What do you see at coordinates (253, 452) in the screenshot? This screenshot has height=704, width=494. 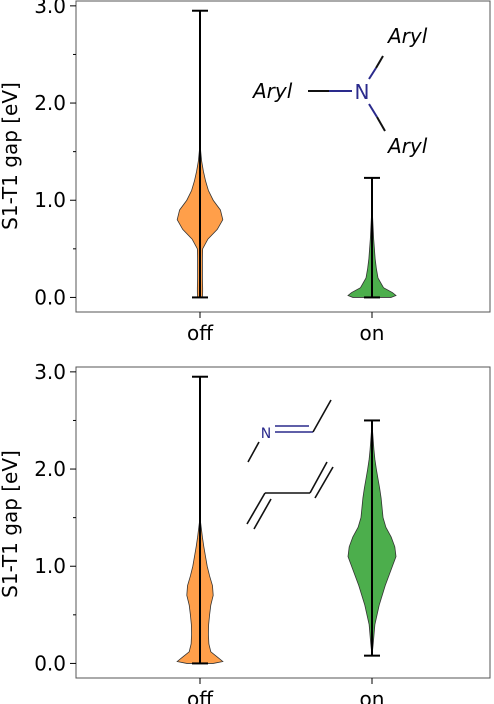 I see `bond-n-methyl` at bounding box center [253, 452].